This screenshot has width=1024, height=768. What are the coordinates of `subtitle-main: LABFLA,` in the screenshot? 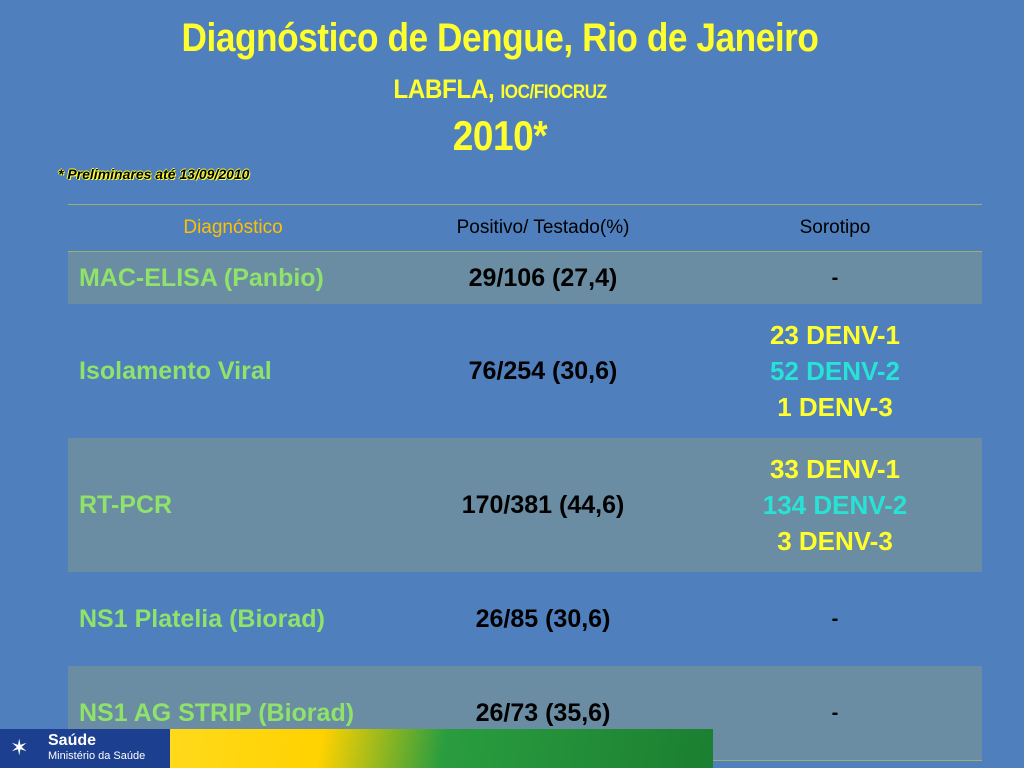 It's located at (444, 89).